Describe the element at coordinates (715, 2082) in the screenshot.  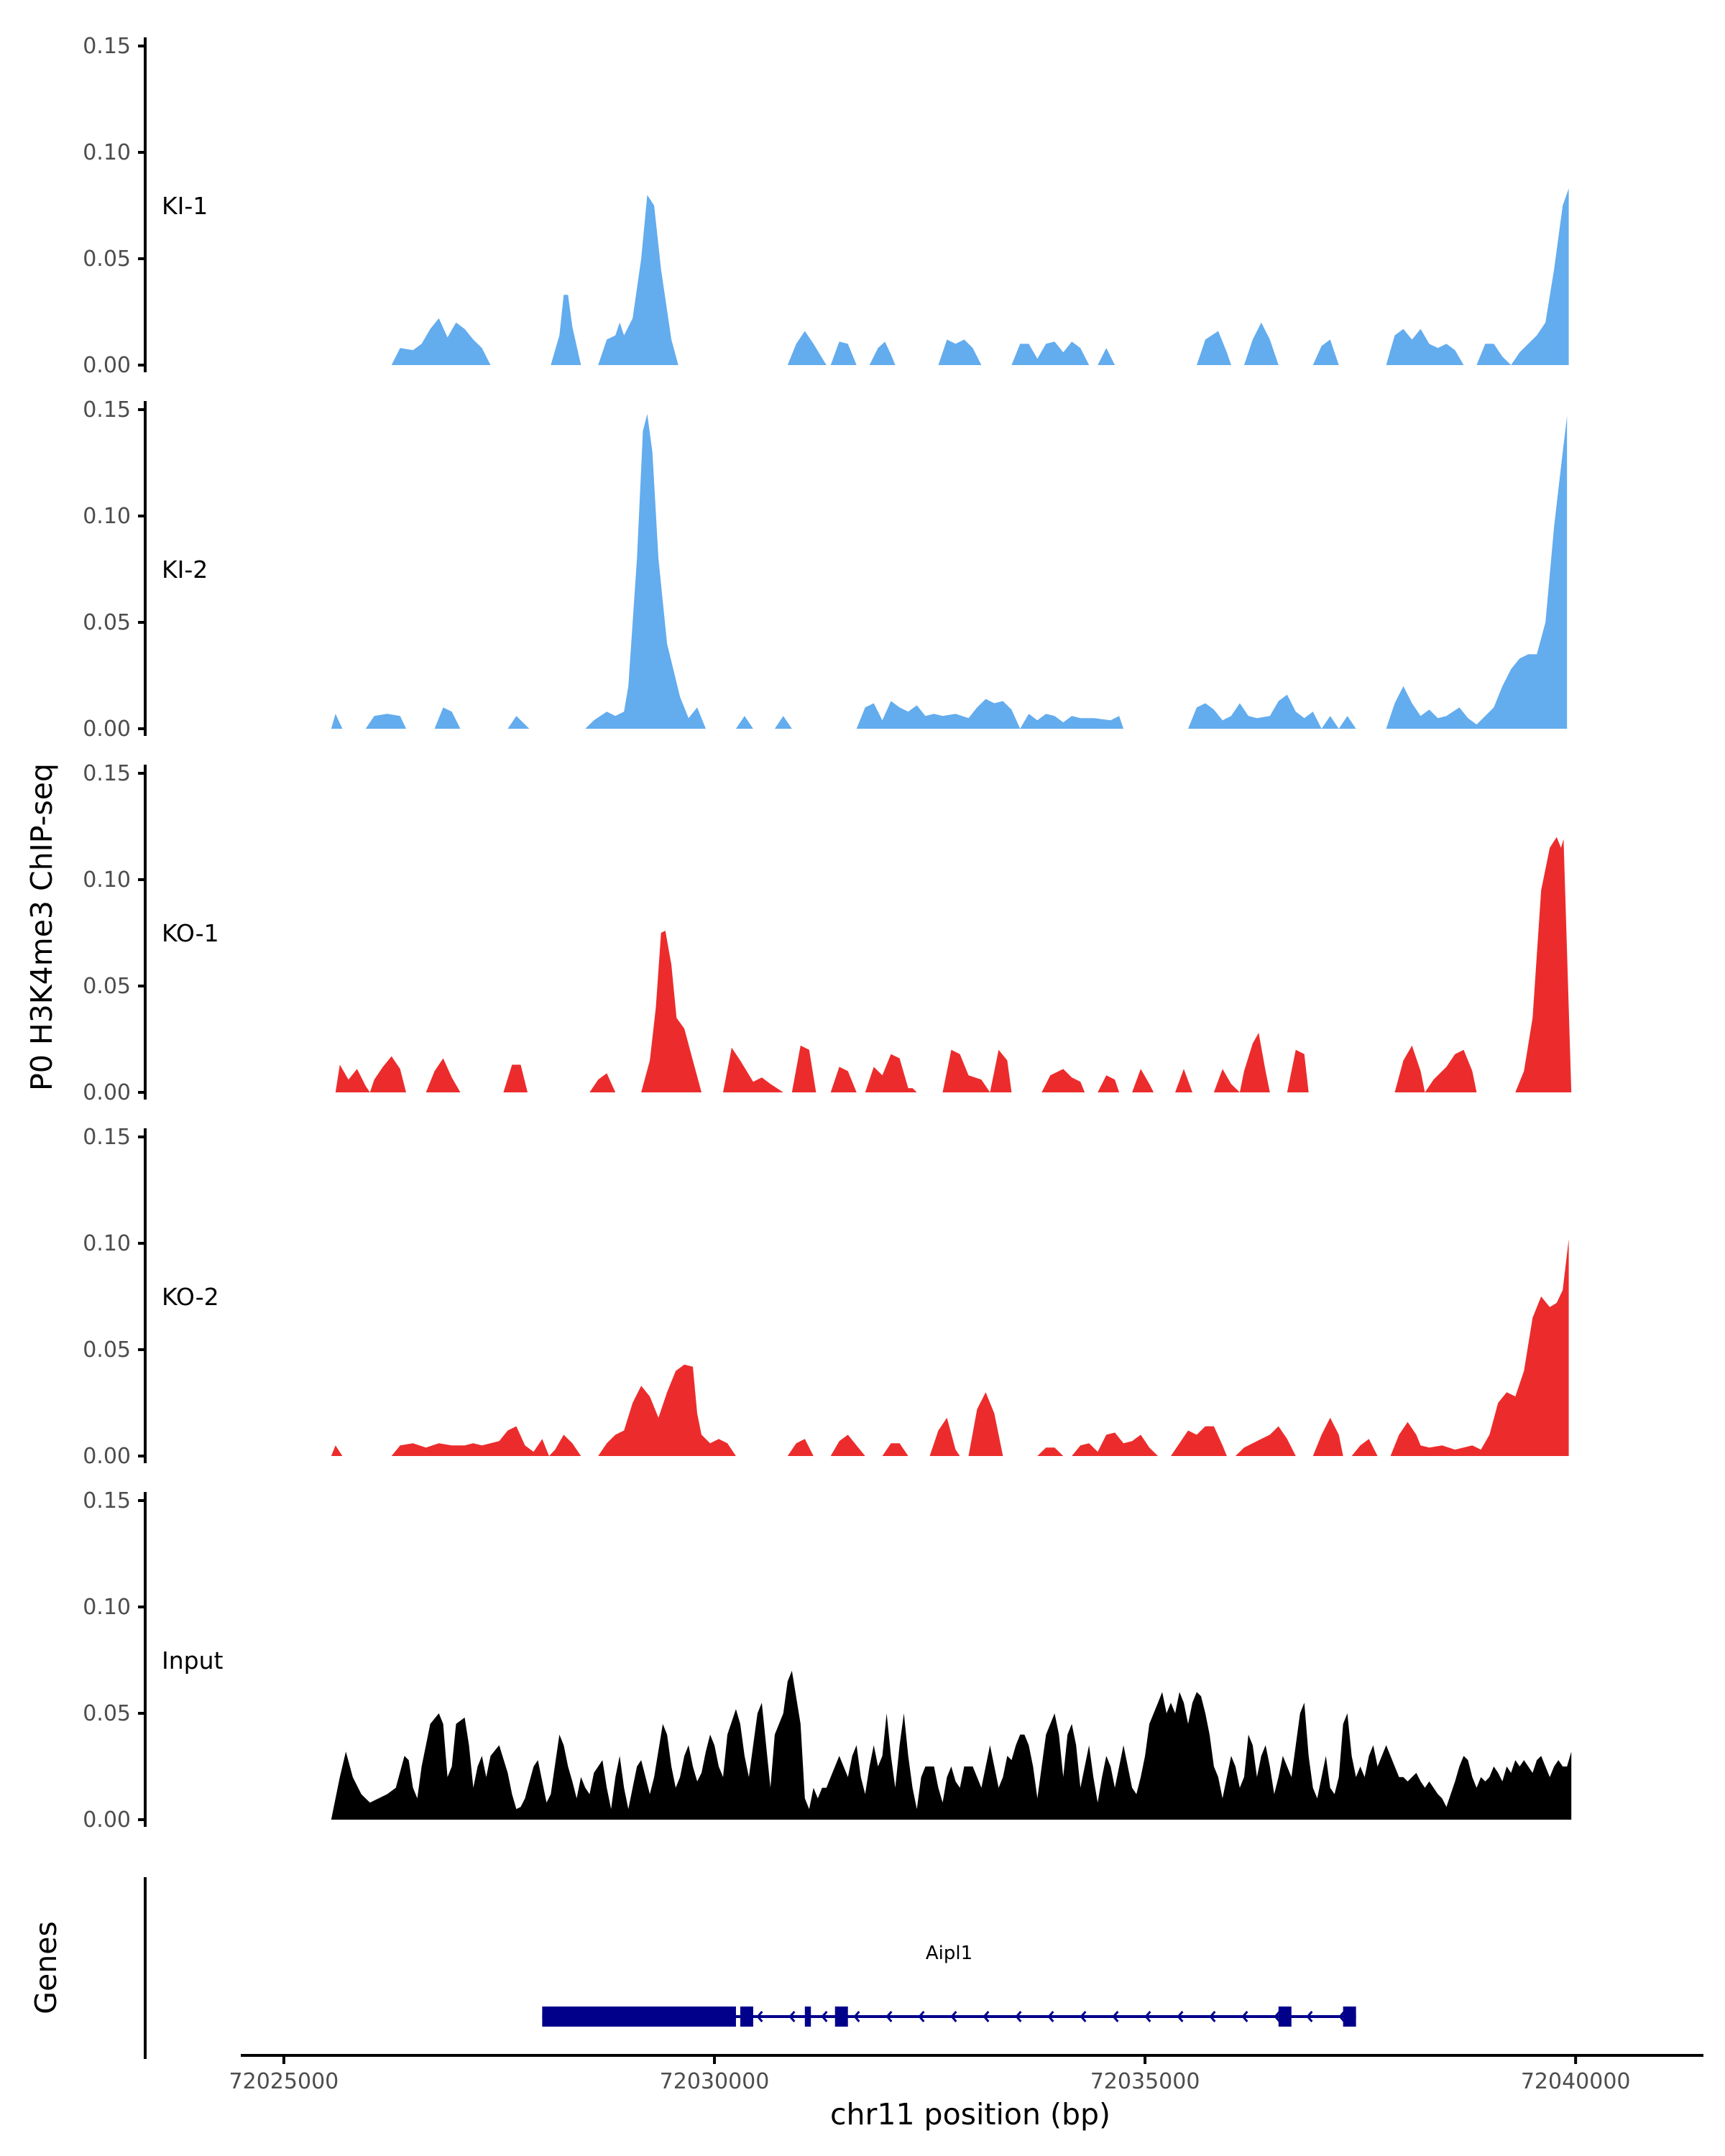
I see `x-tick-label-1: 72030000` at that location.